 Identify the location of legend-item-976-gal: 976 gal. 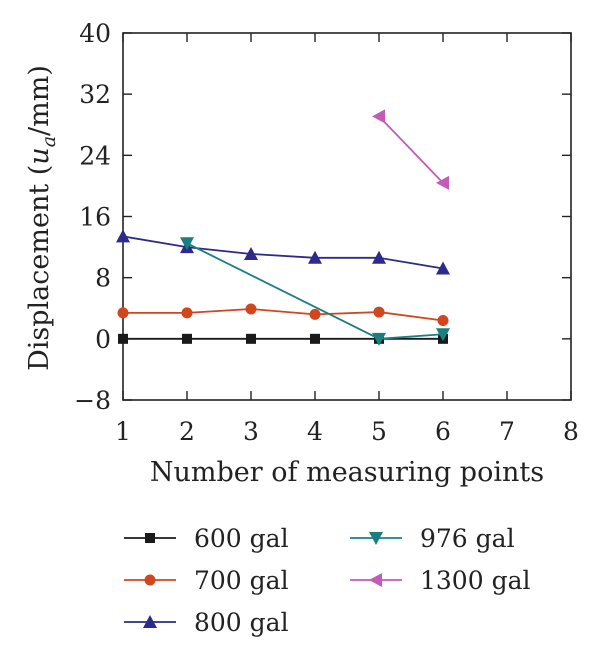
(432, 538).